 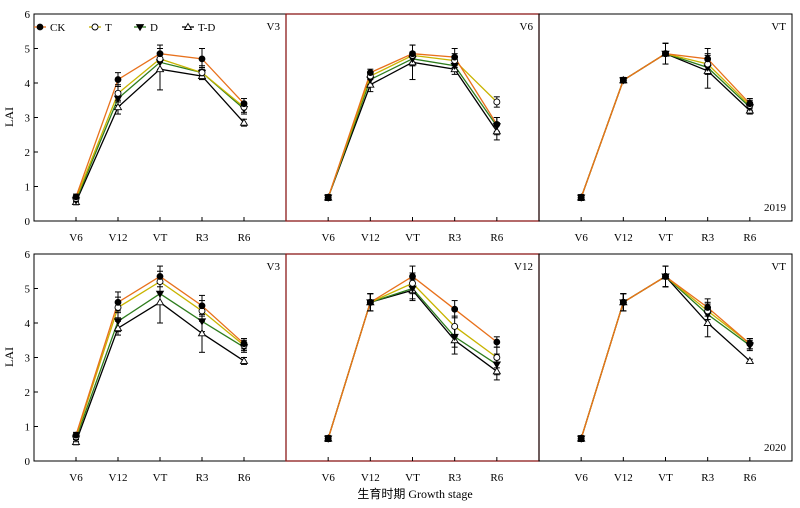 I want to click on panel-label: VT, so click(x=778, y=267).